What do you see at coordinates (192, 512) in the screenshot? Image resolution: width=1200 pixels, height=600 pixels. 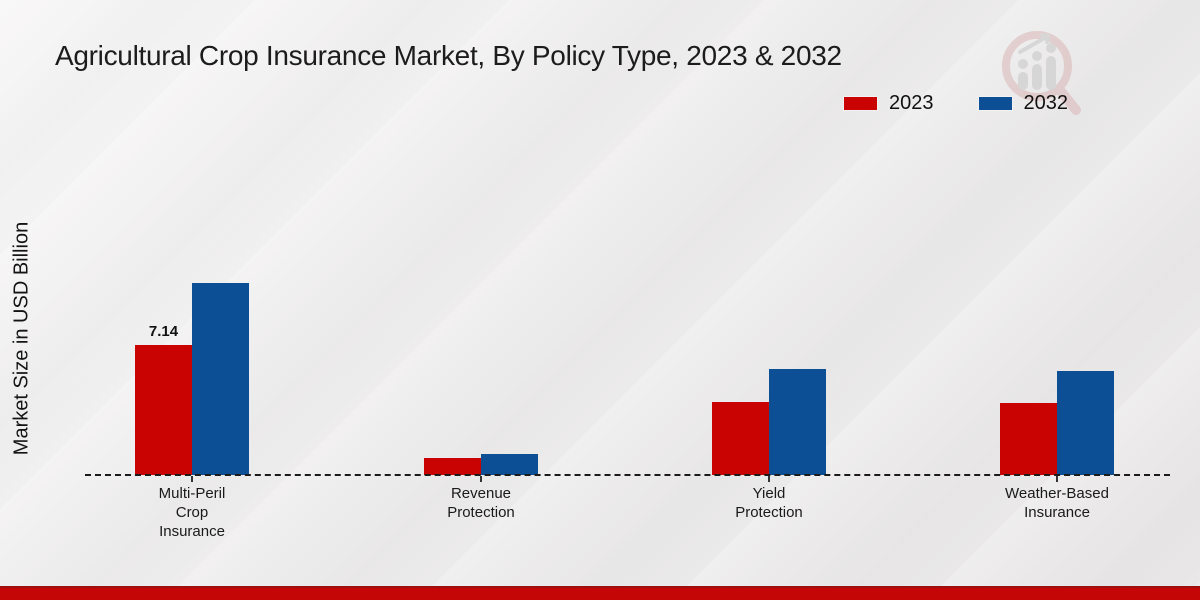 I see `category-label-multi-peril-crop-insurance: Multi-Peril Crop Insurance` at bounding box center [192, 512].